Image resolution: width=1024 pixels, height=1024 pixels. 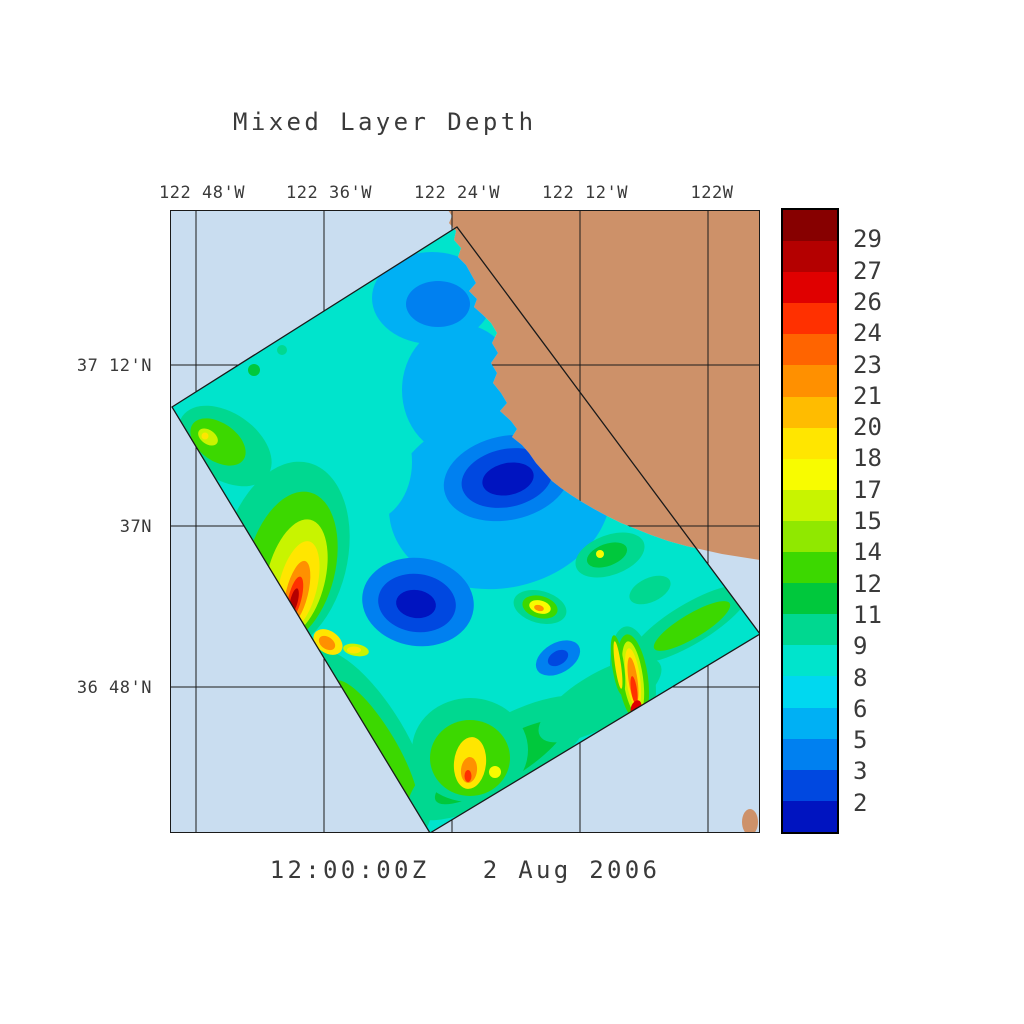 What do you see at coordinates (860, 771) in the screenshot?
I see `colorbar-tick-label: 3` at bounding box center [860, 771].